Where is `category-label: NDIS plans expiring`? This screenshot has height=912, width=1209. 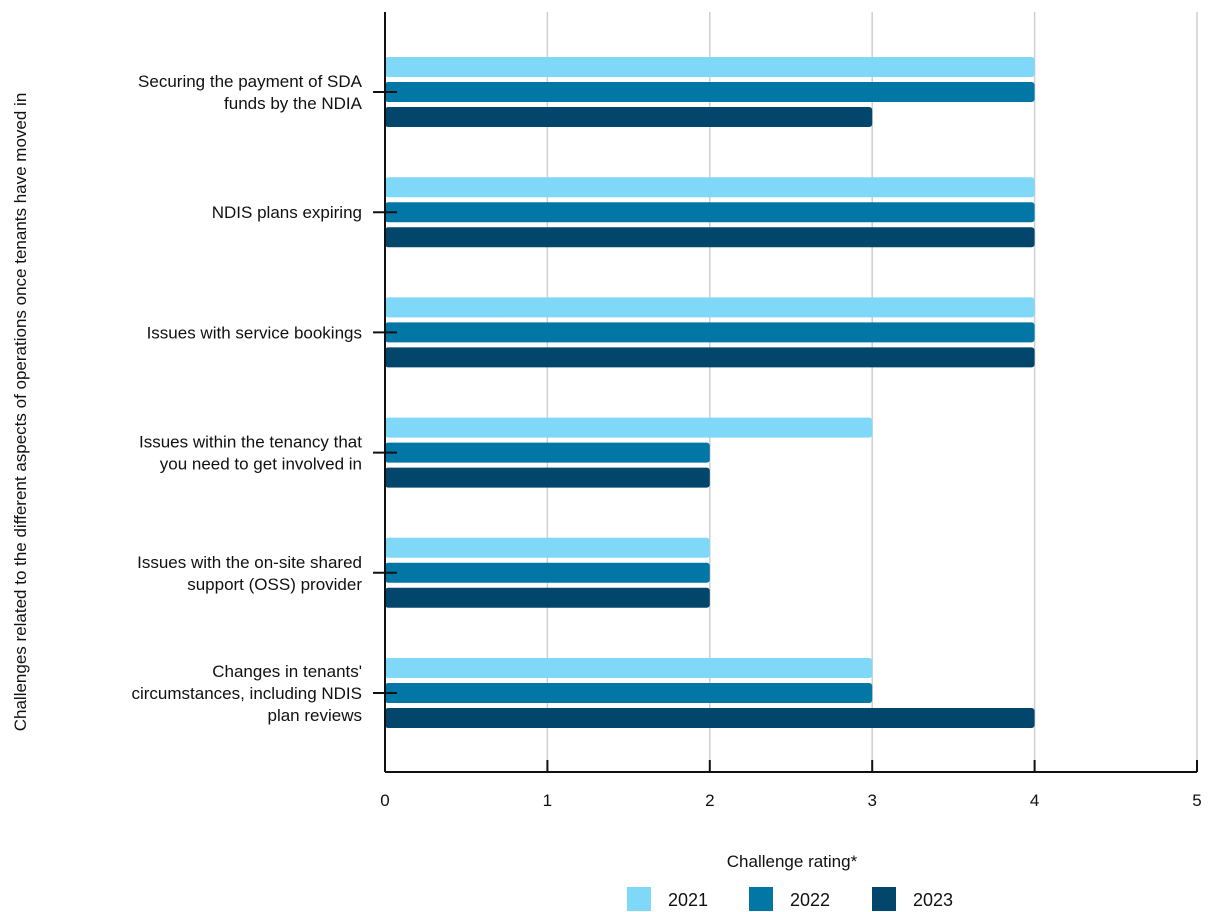 category-label: NDIS plans expiring is located at coordinates (287, 212).